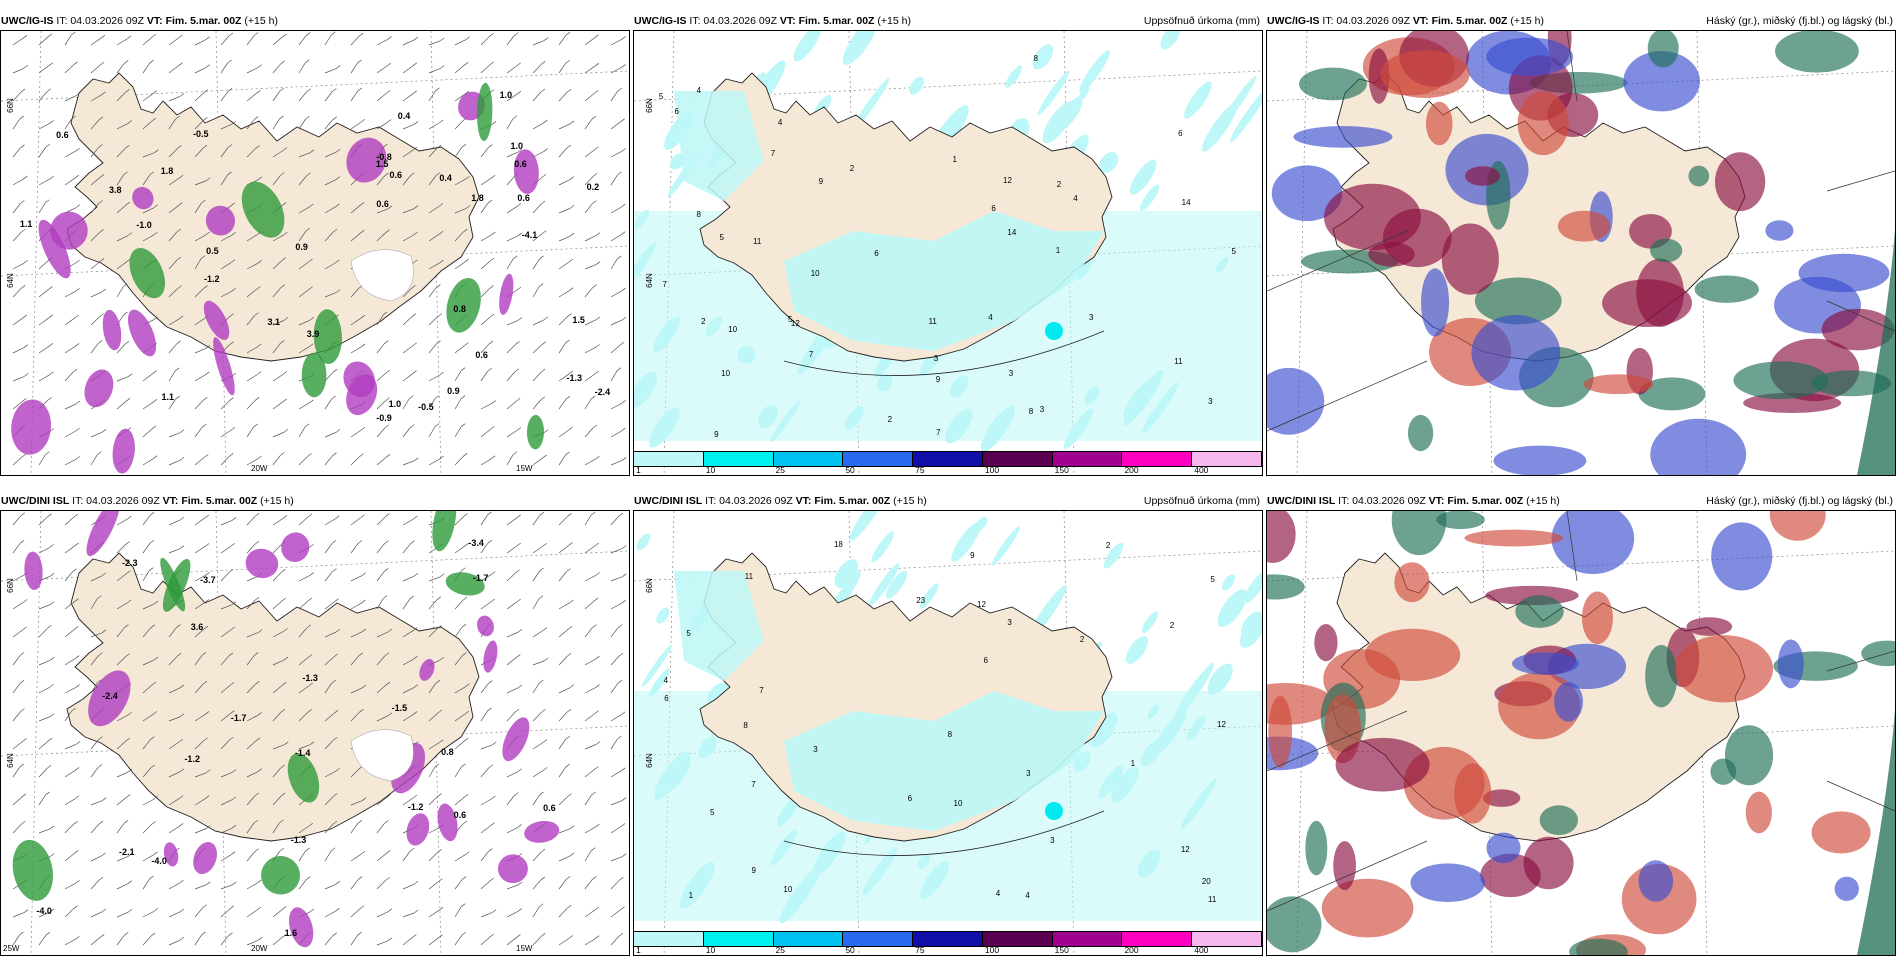 The width and height of the screenshot is (1900, 956). What do you see at coordinates (382, 164) in the screenshot?
I see `value-label: 1.5` at bounding box center [382, 164].